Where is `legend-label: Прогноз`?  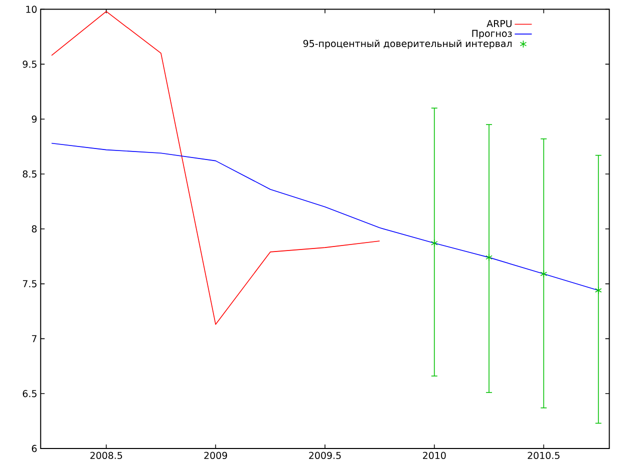
legend-label: Прогноз is located at coordinates (492, 34).